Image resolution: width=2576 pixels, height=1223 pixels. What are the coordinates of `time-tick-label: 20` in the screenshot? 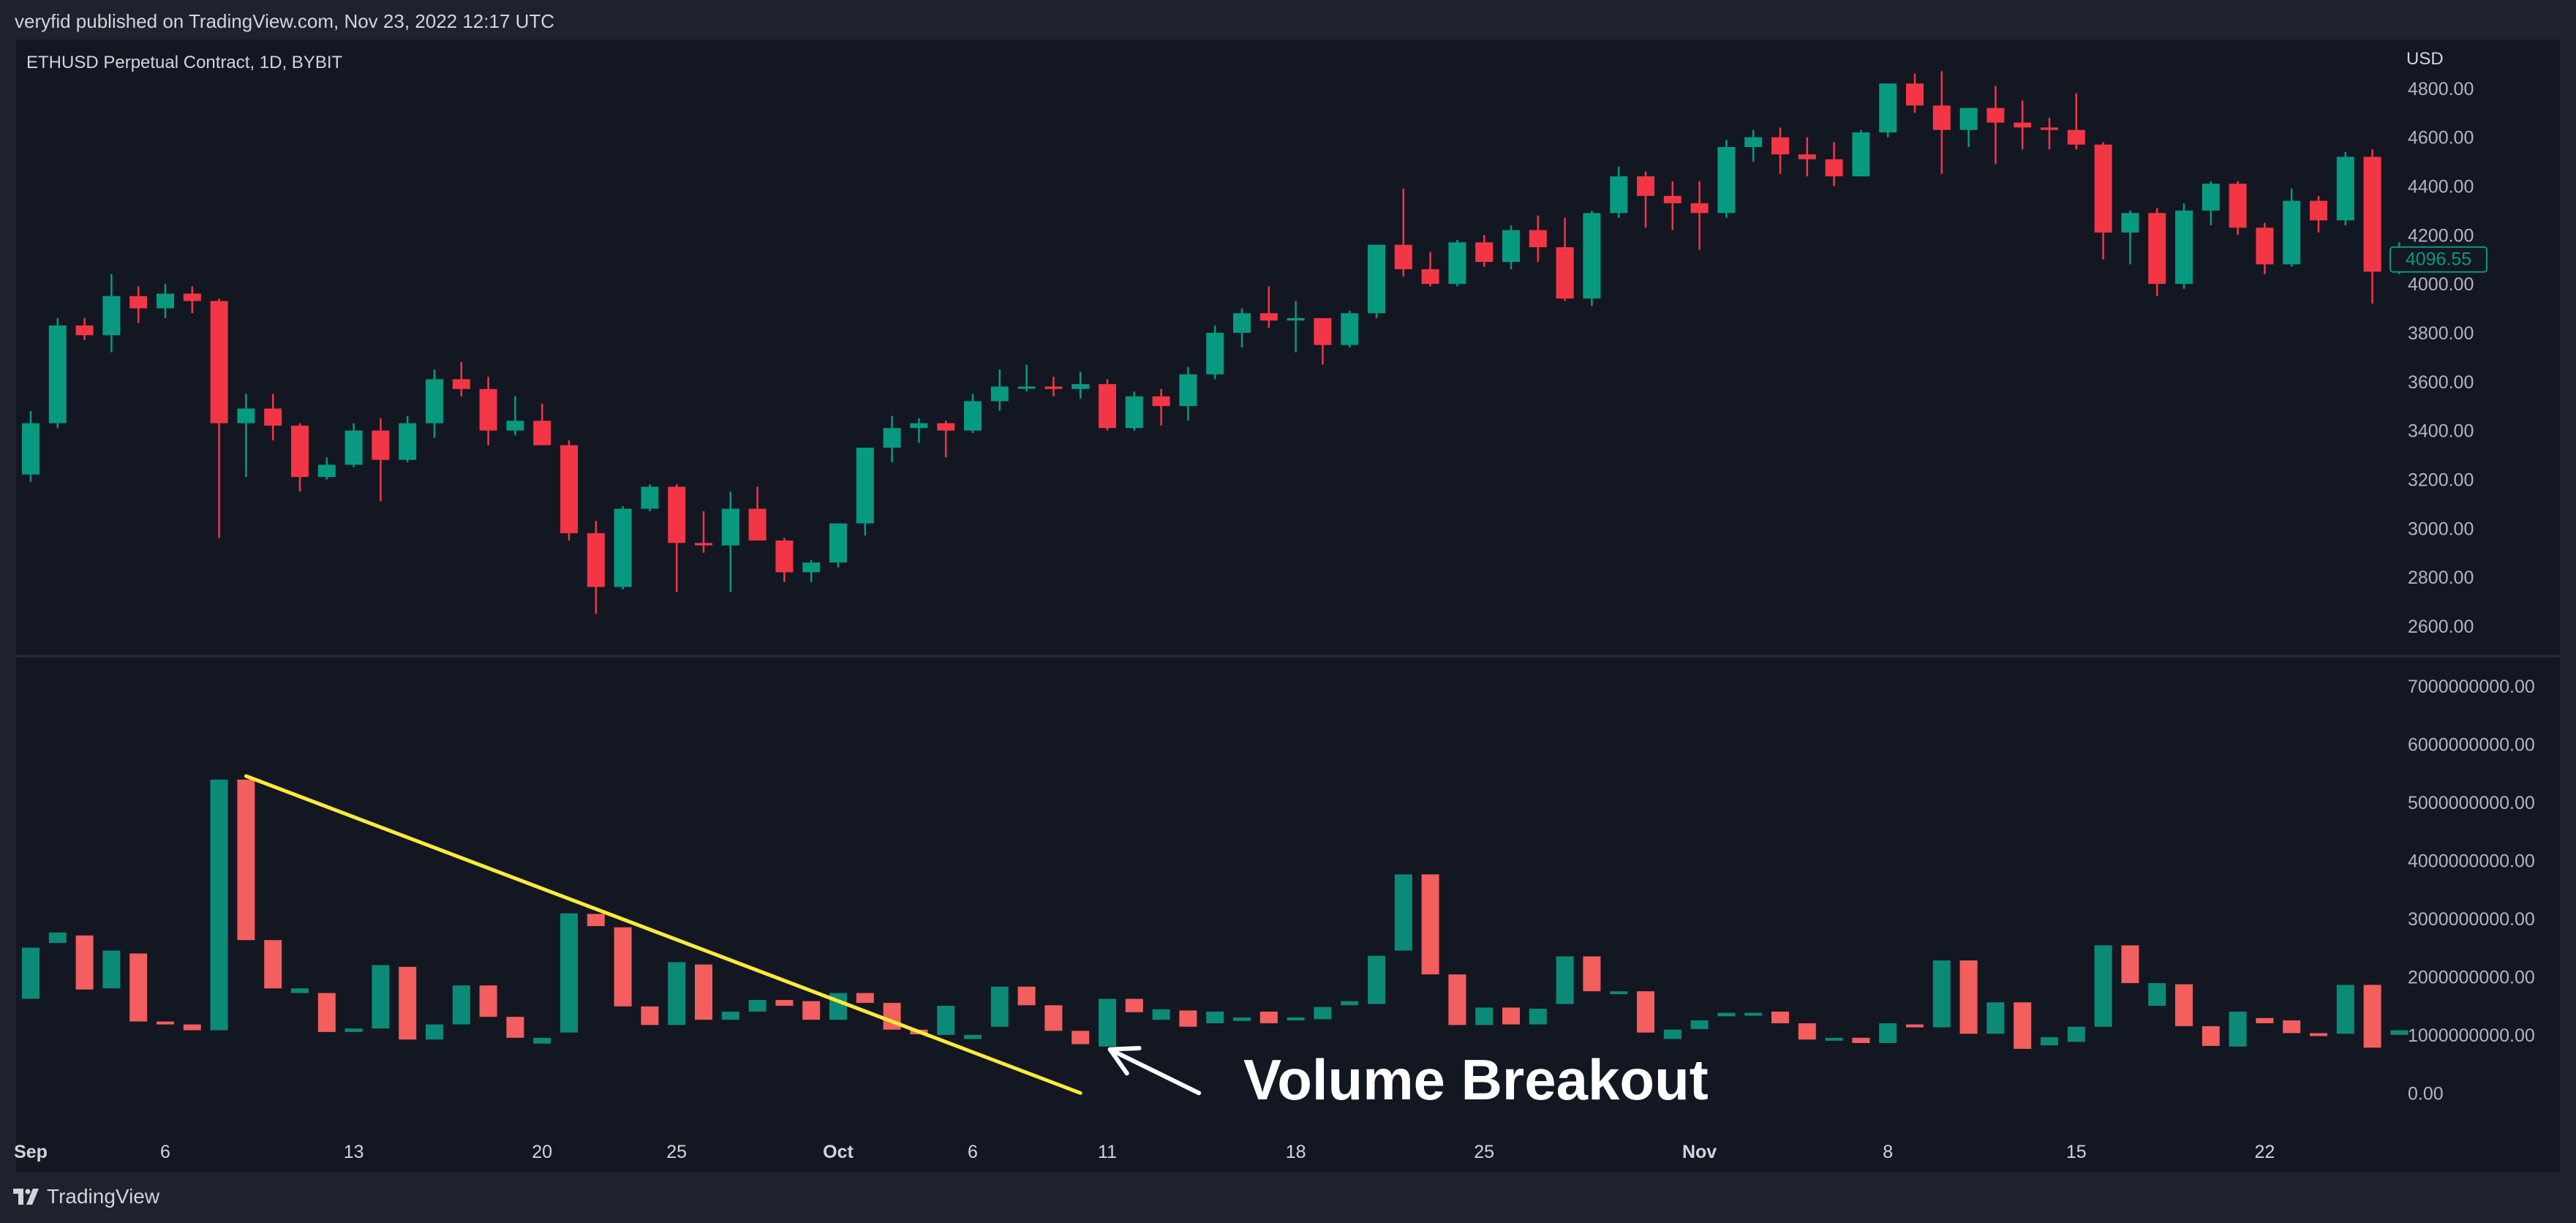 It's located at (542, 1152).